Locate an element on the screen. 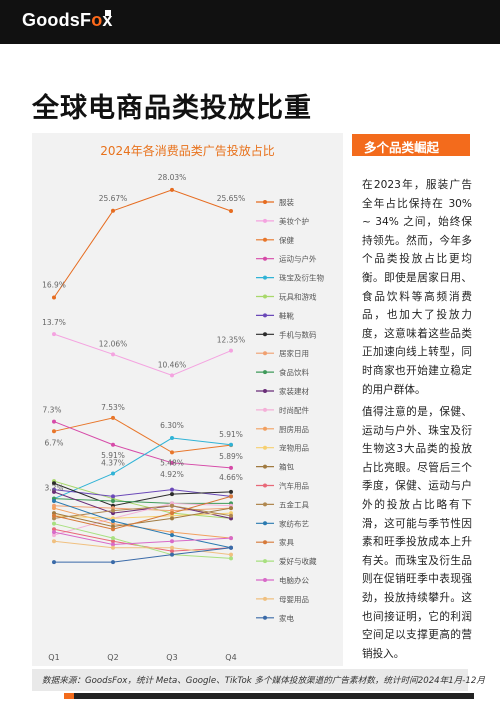 The image size is (500, 725). legend-item: 美妆个护 is located at coordinates (282, 221).